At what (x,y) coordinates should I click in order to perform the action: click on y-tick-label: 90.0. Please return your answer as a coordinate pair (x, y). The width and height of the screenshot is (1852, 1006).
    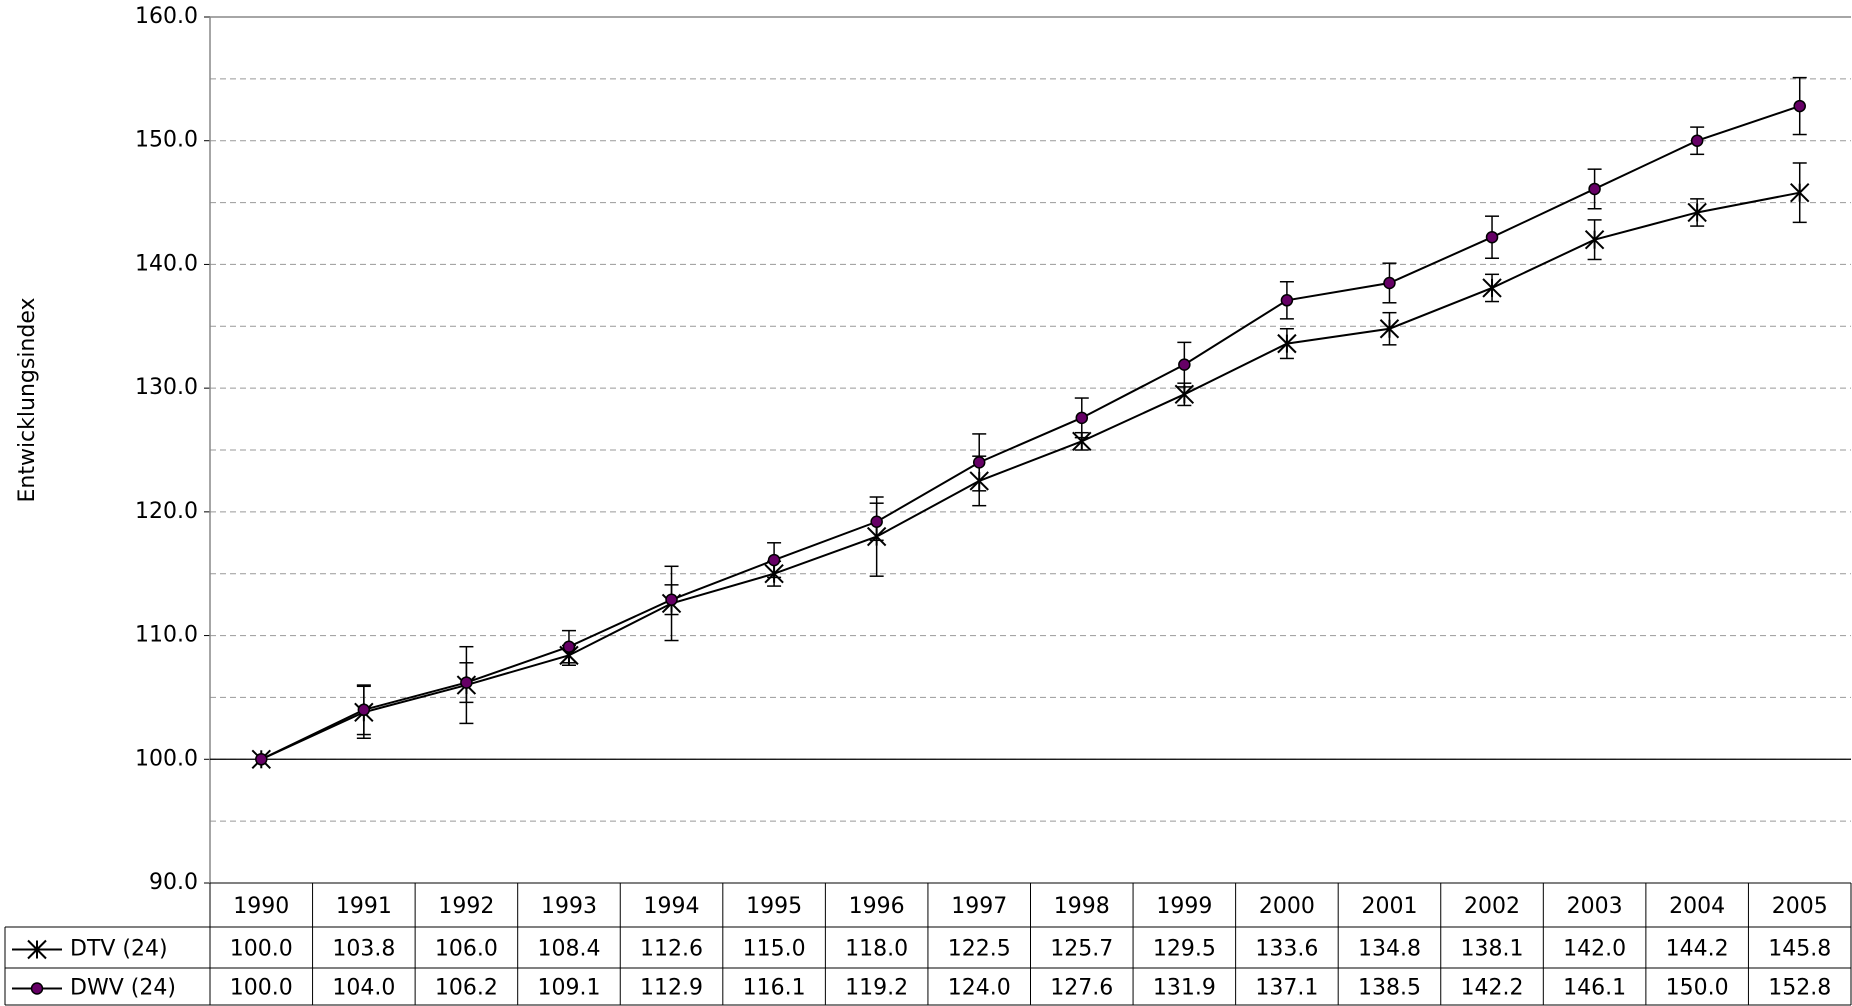
    Looking at the image, I should click on (173, 882).